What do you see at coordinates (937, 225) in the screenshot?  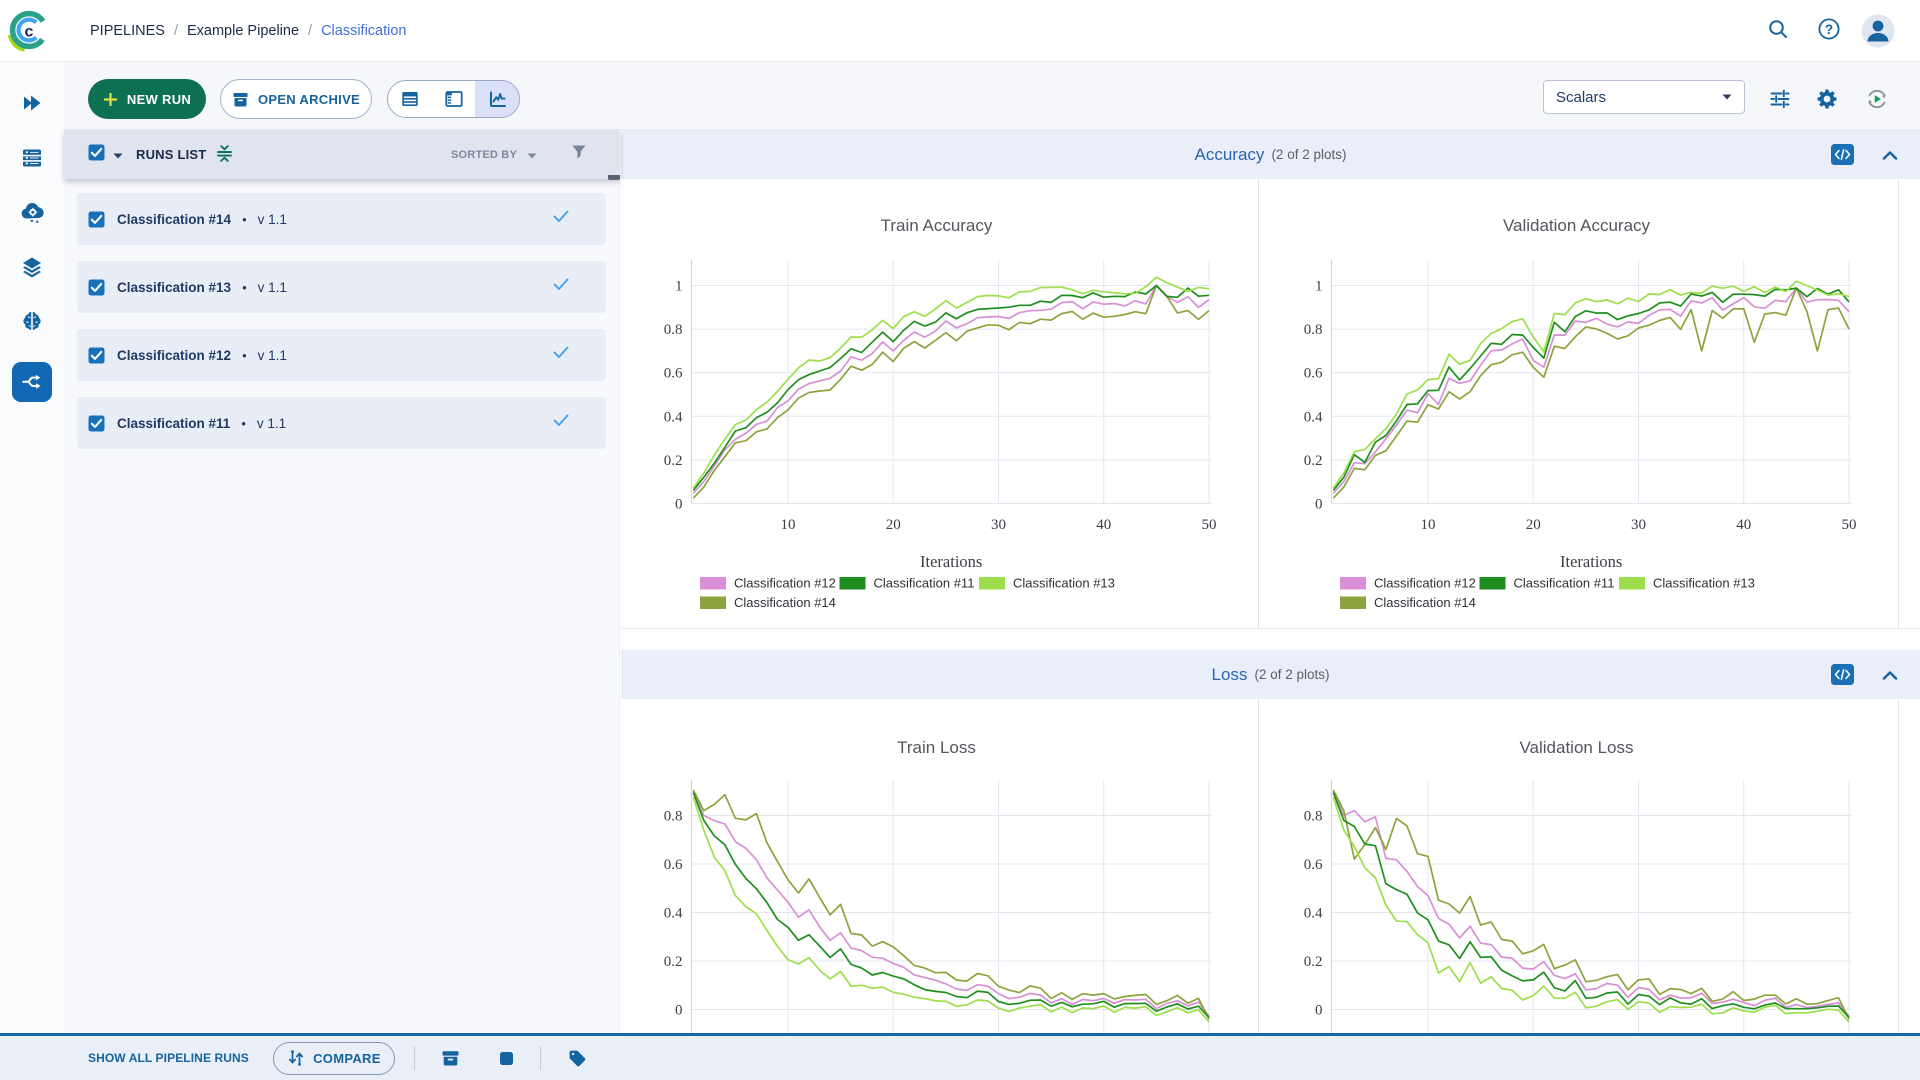 I see `svg-text: Train Accuracy` at bounding box center [937, 225].